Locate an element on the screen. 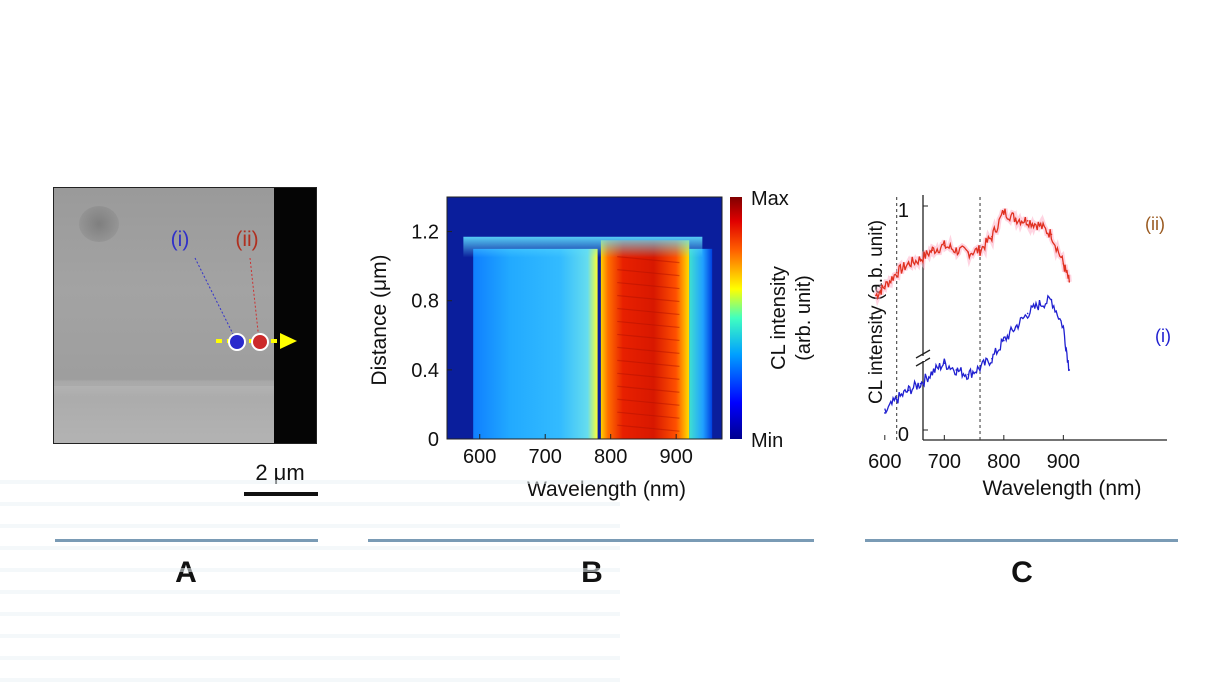 This screenshot has height=688, width=1228. heatmap-band-low is located at coordinates (701, 343).